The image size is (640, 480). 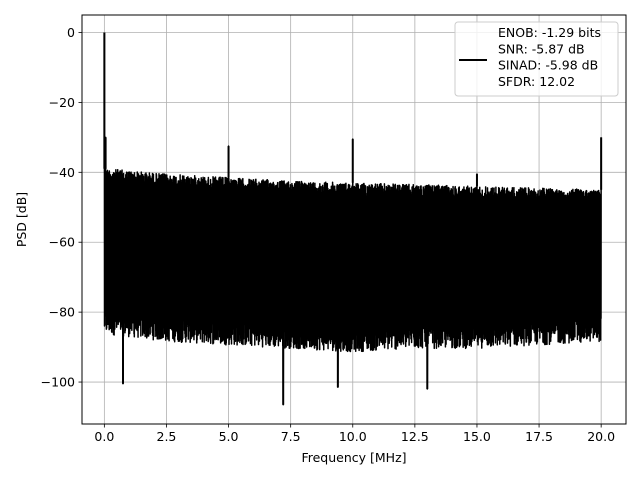 I want to click on x-tick-label: 10.0, so click(x=353, y=436).